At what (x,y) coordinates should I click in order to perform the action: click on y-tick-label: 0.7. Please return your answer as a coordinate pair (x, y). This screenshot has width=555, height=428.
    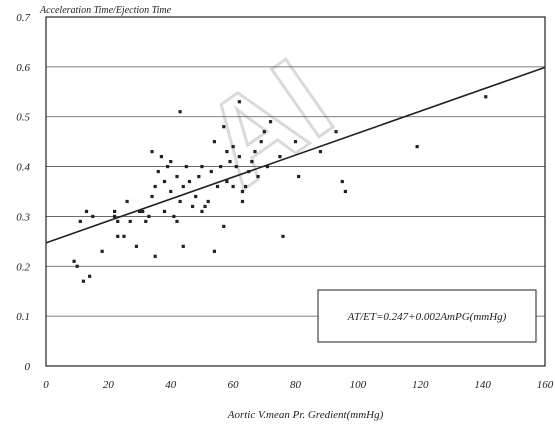
    Looking at the image, I should click on (23, 18).